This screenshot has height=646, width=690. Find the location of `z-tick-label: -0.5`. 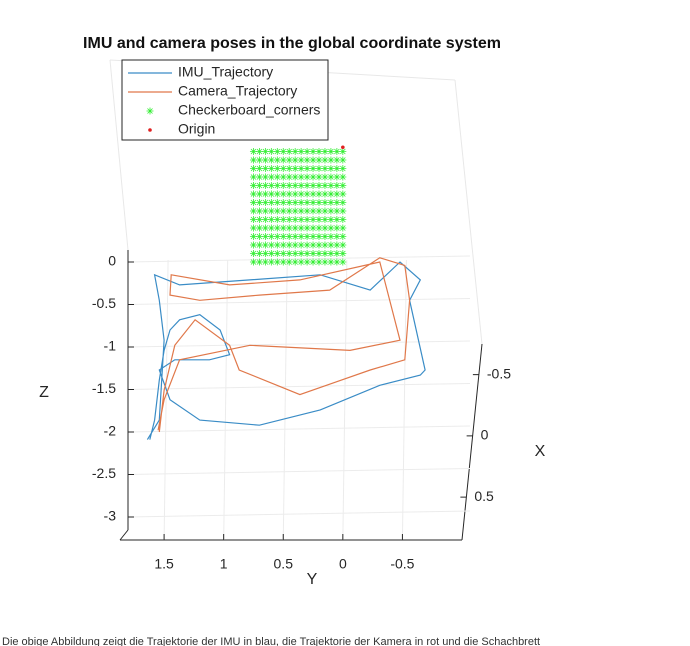

z-tick-label: -0.5 is located at coordinates (104, 303).